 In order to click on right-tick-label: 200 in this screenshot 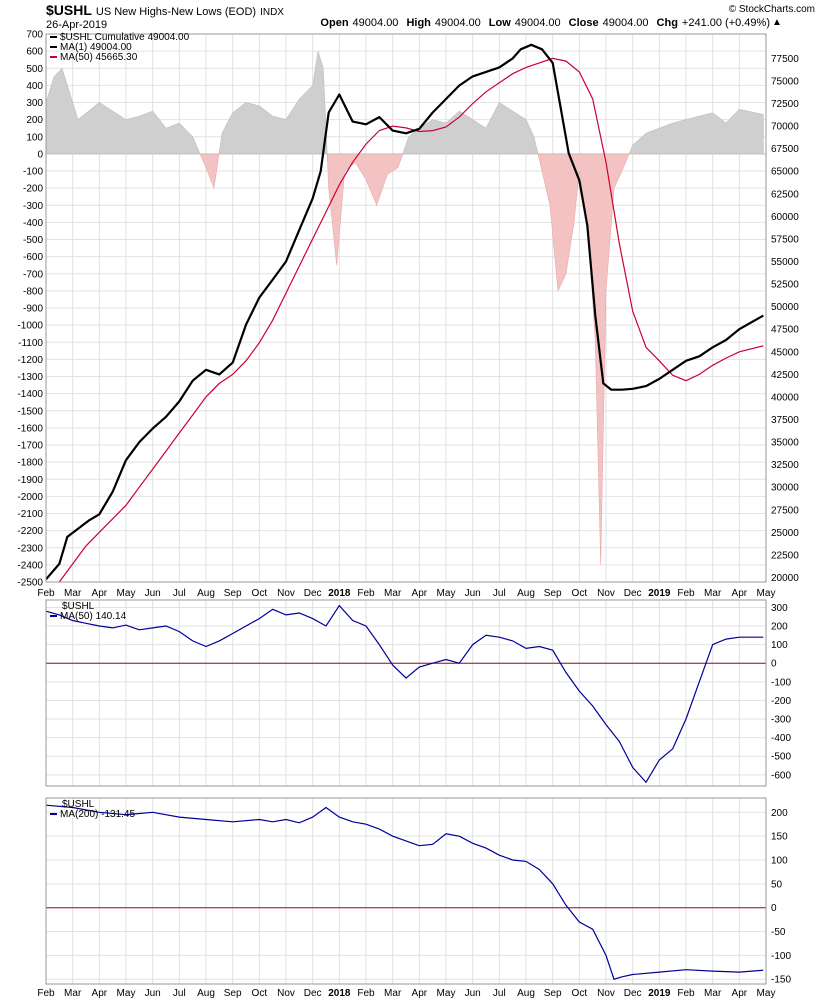, I will do `click(779, 627)`.